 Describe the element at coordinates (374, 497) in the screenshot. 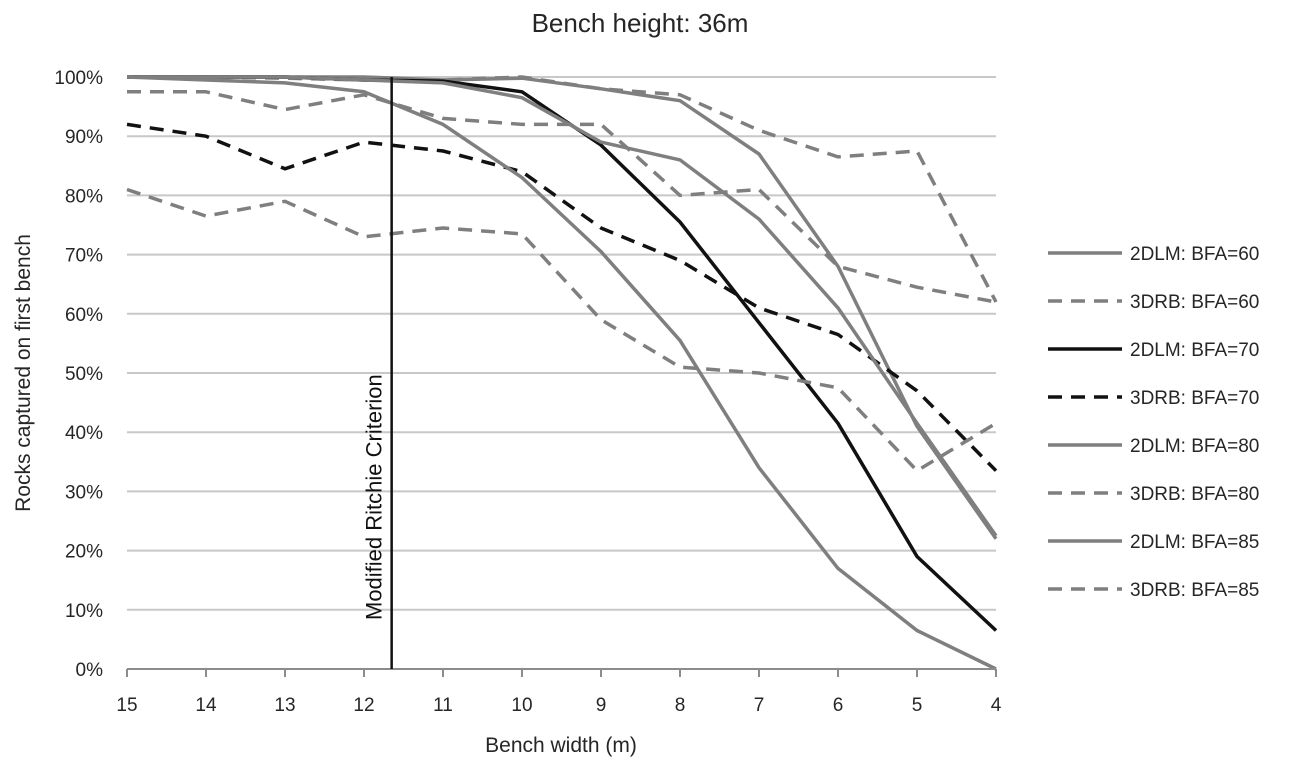

I see `annotation-label: Modified Ritchie Criterion` at that location.